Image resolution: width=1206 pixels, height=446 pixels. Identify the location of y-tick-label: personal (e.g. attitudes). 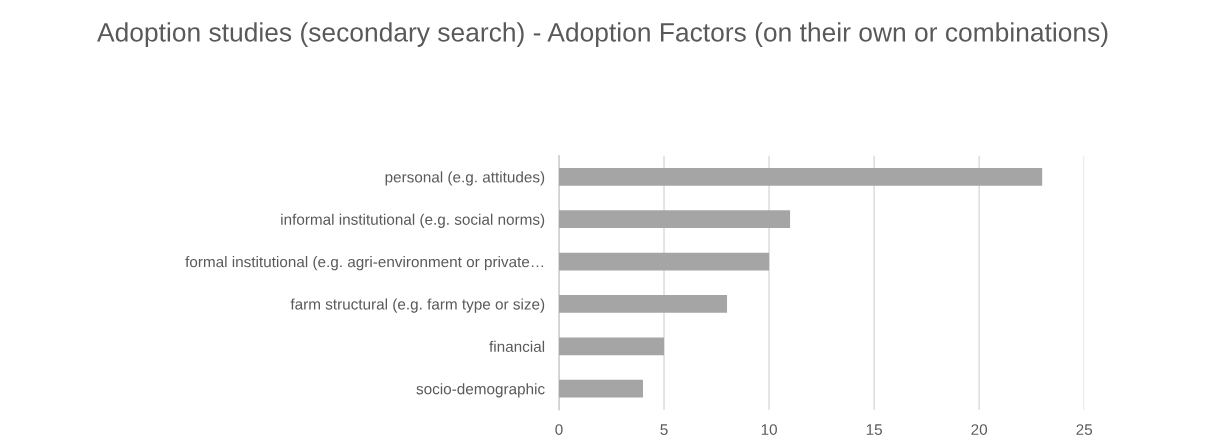
(465, 178).